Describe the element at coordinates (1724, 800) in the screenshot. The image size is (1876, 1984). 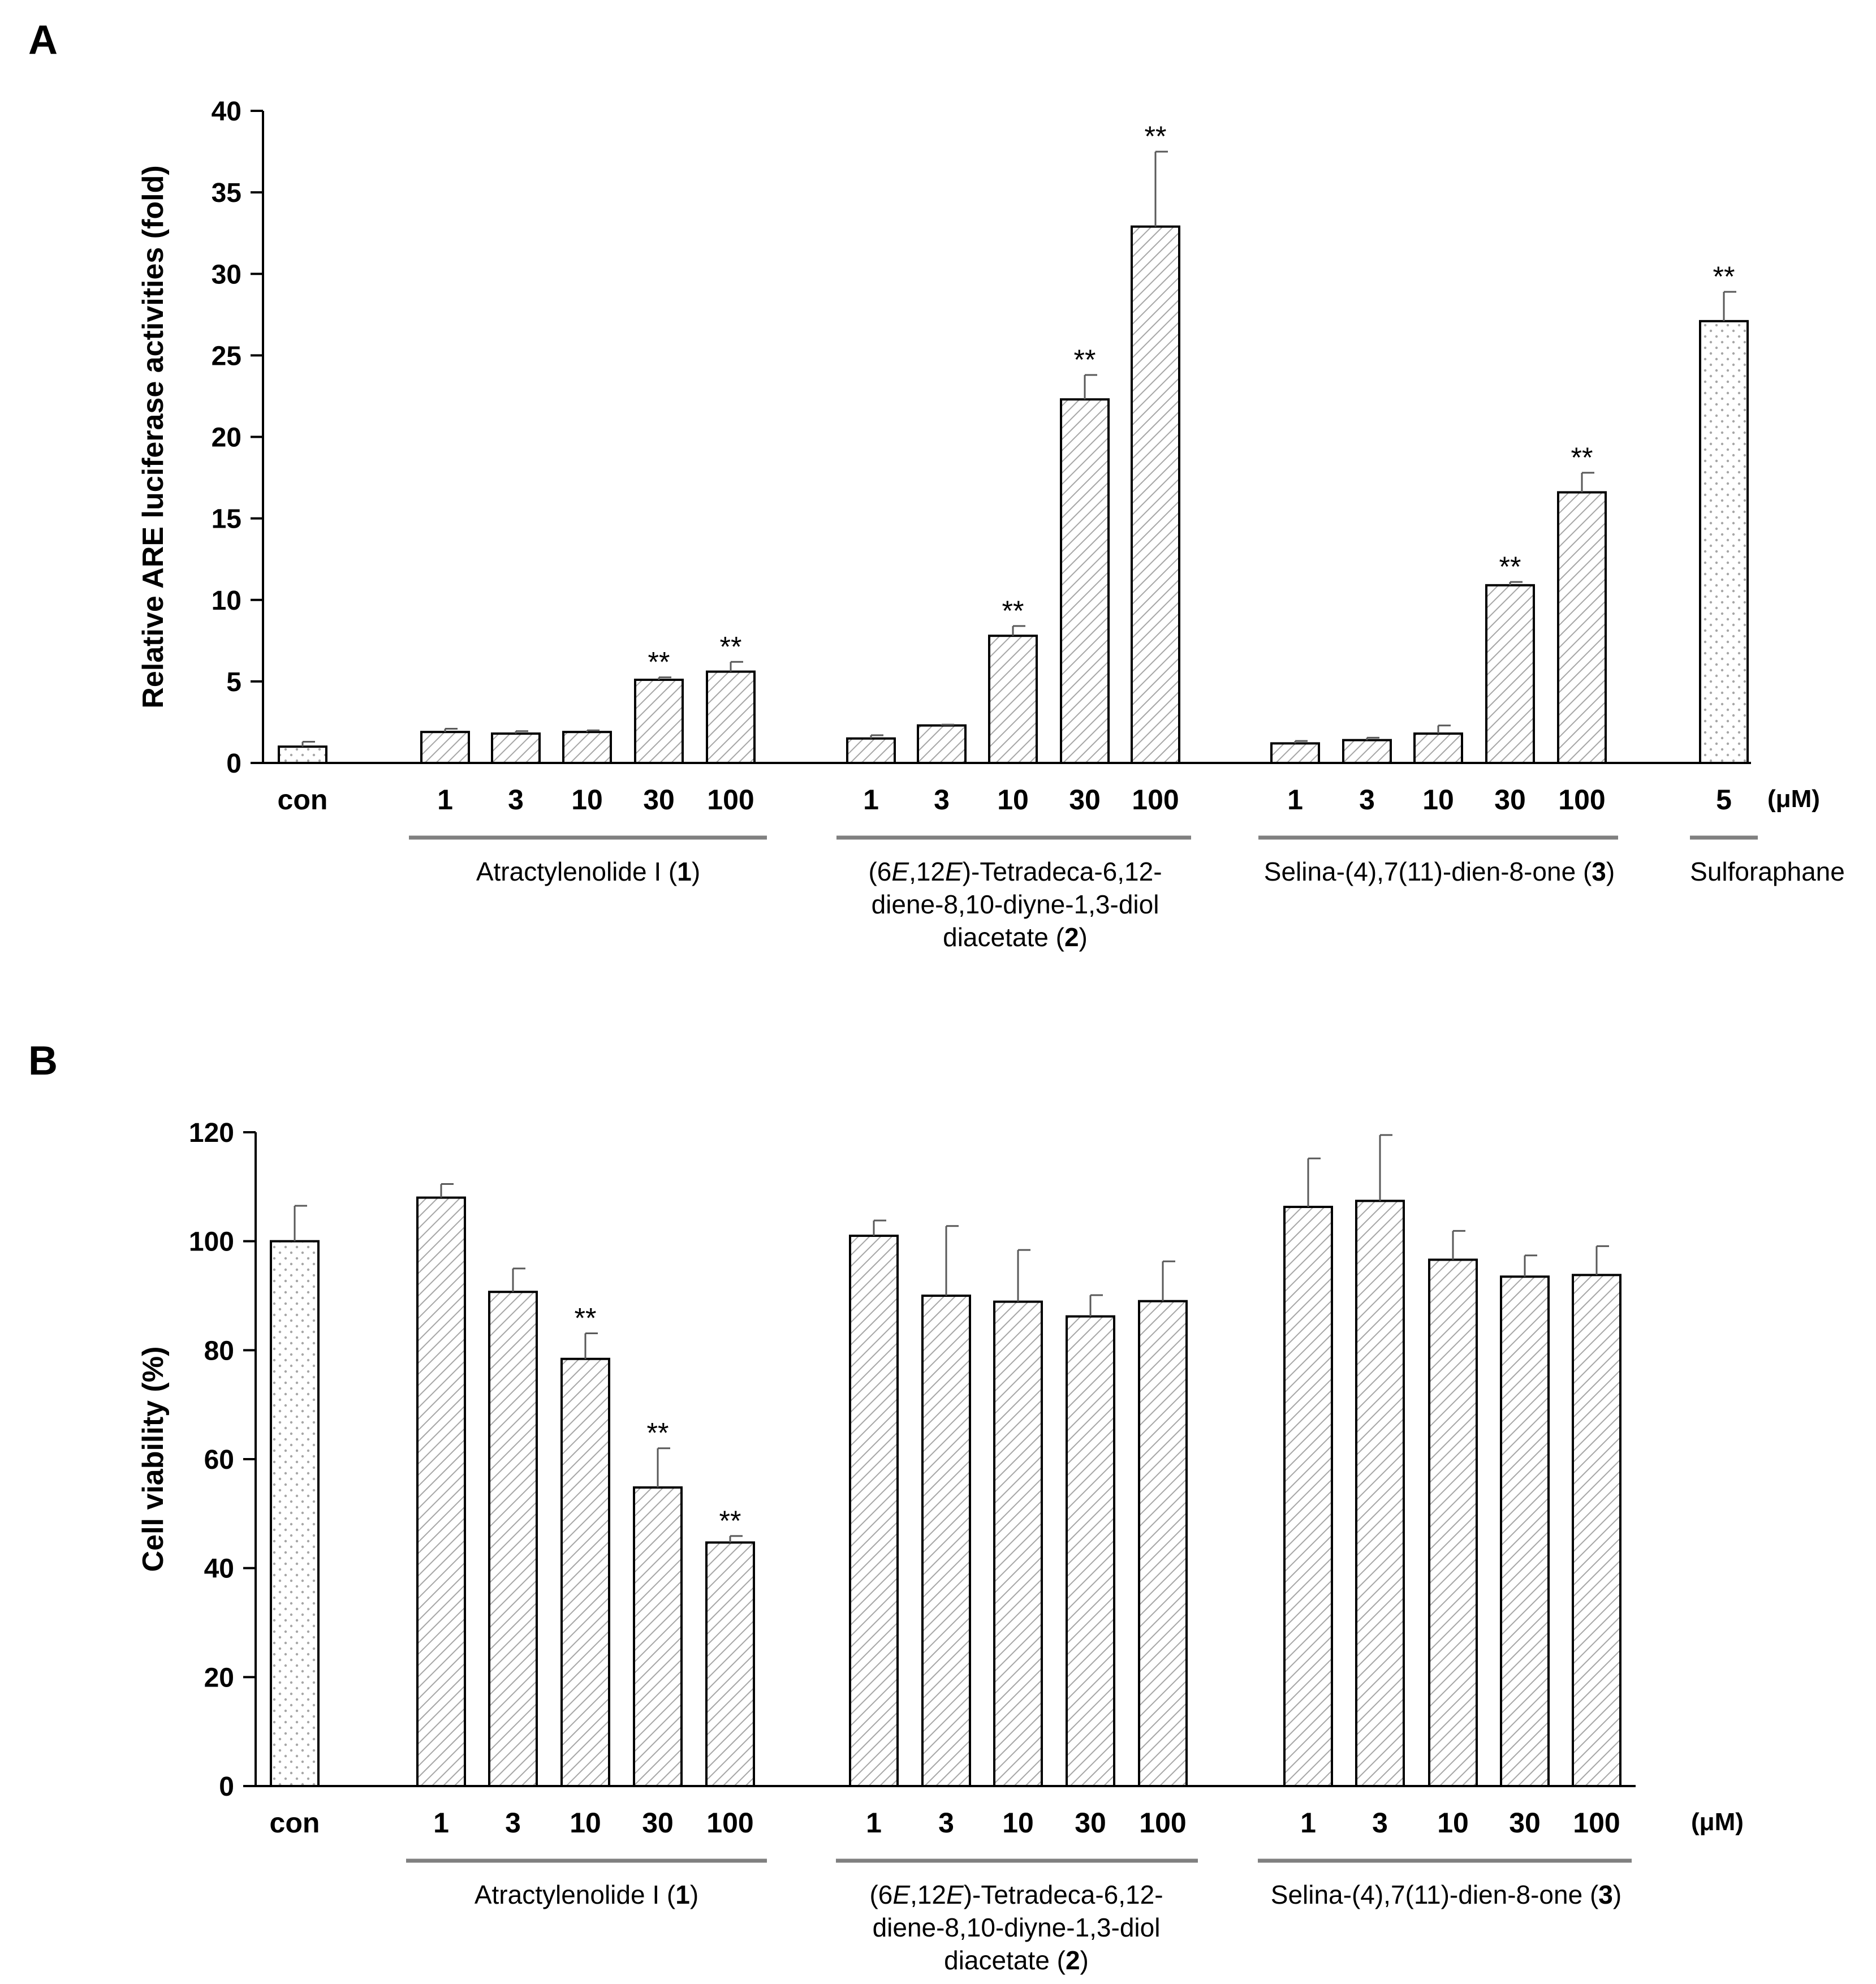
I see `x-tick-label: 5` at that location.